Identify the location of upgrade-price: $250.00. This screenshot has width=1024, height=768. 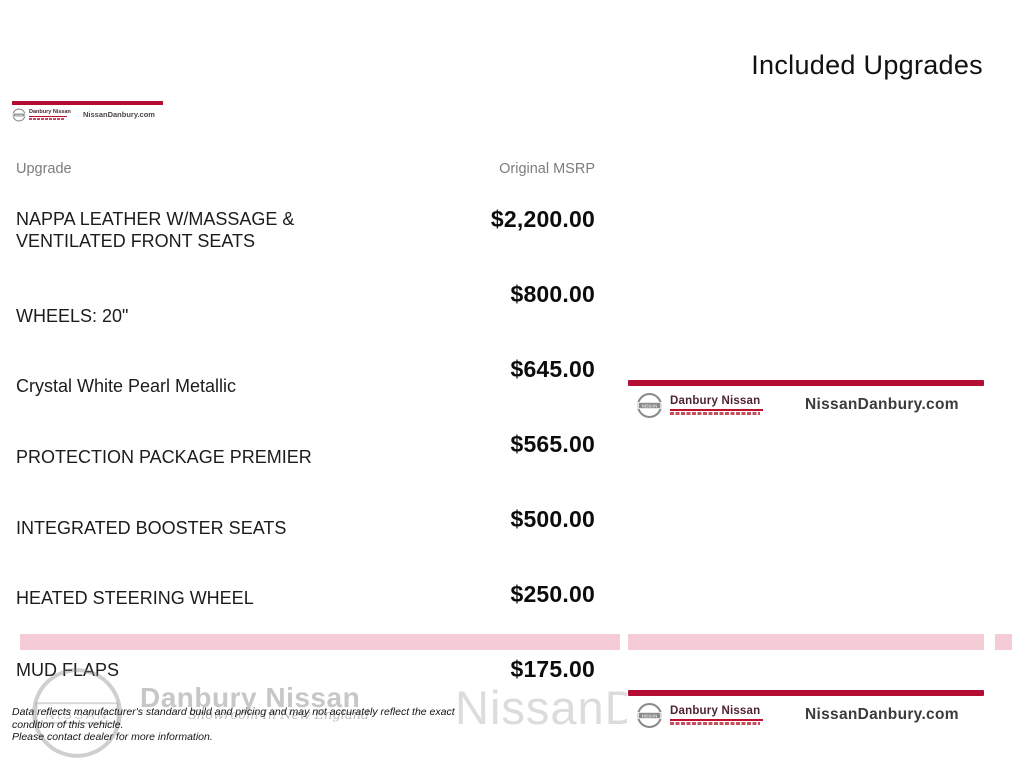
(552, 594).